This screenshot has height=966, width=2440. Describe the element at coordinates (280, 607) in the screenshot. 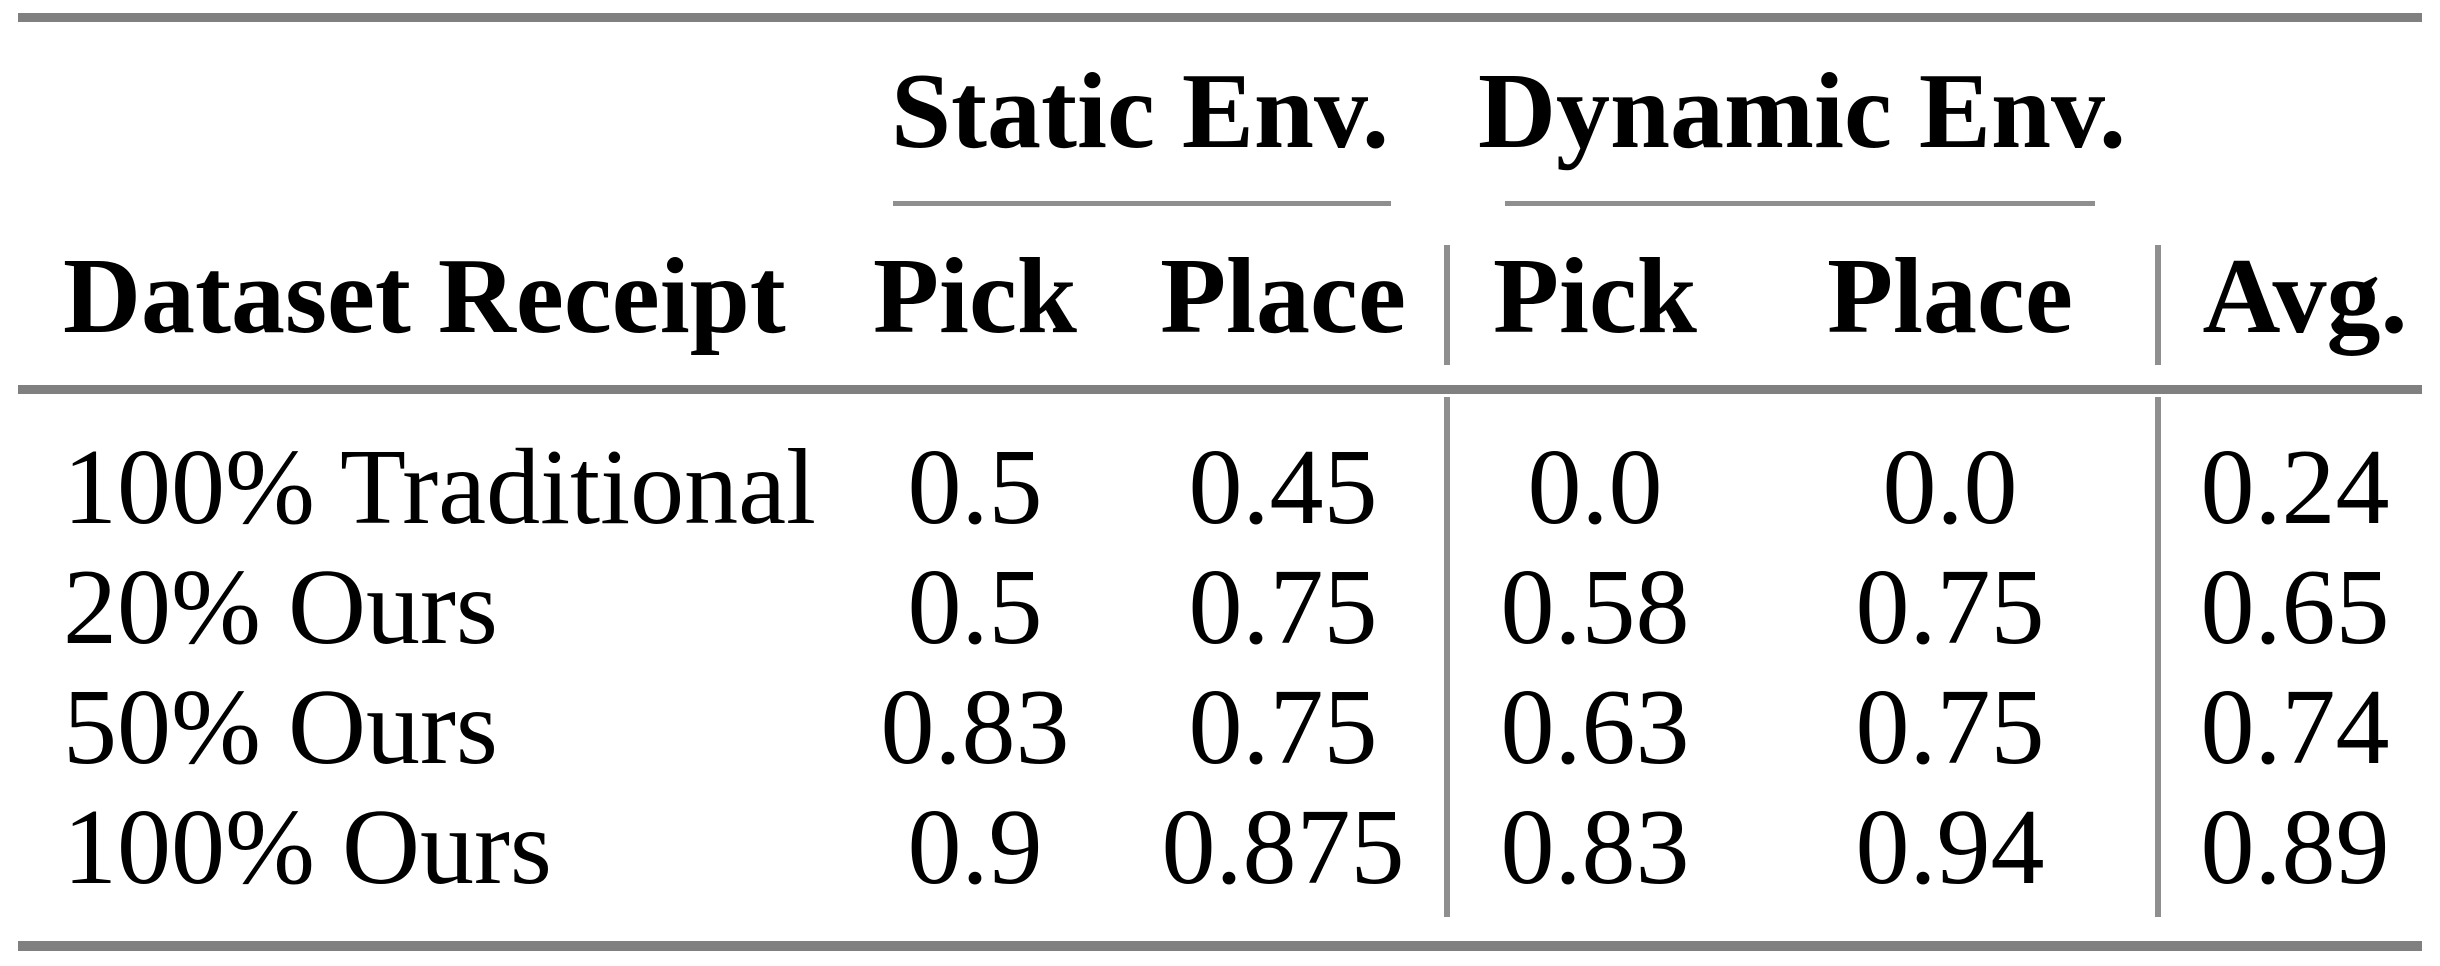

I see `row-label: 20% Ours` at that location.